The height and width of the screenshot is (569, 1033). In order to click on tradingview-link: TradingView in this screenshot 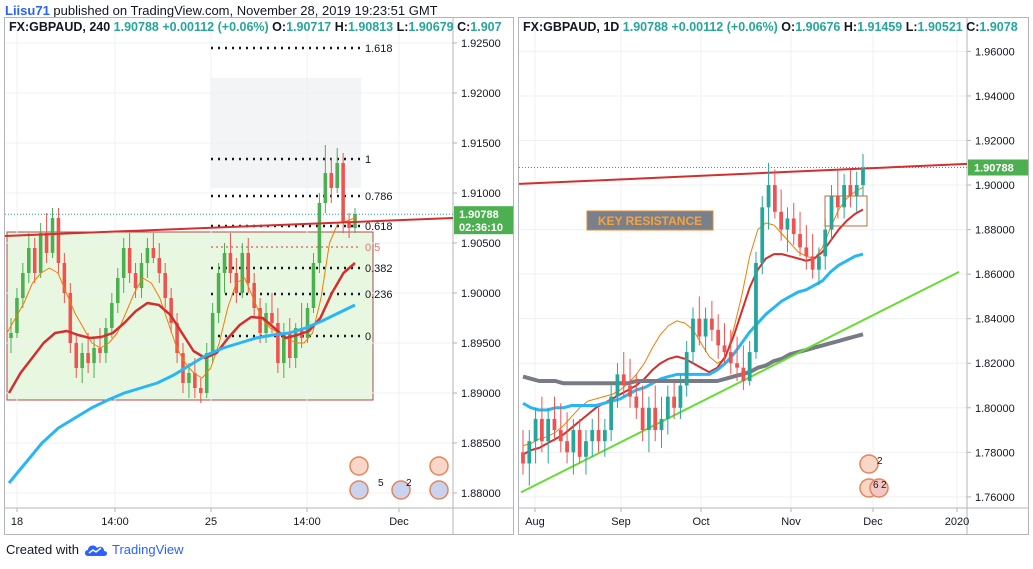, I will do `click(148, 549)`.